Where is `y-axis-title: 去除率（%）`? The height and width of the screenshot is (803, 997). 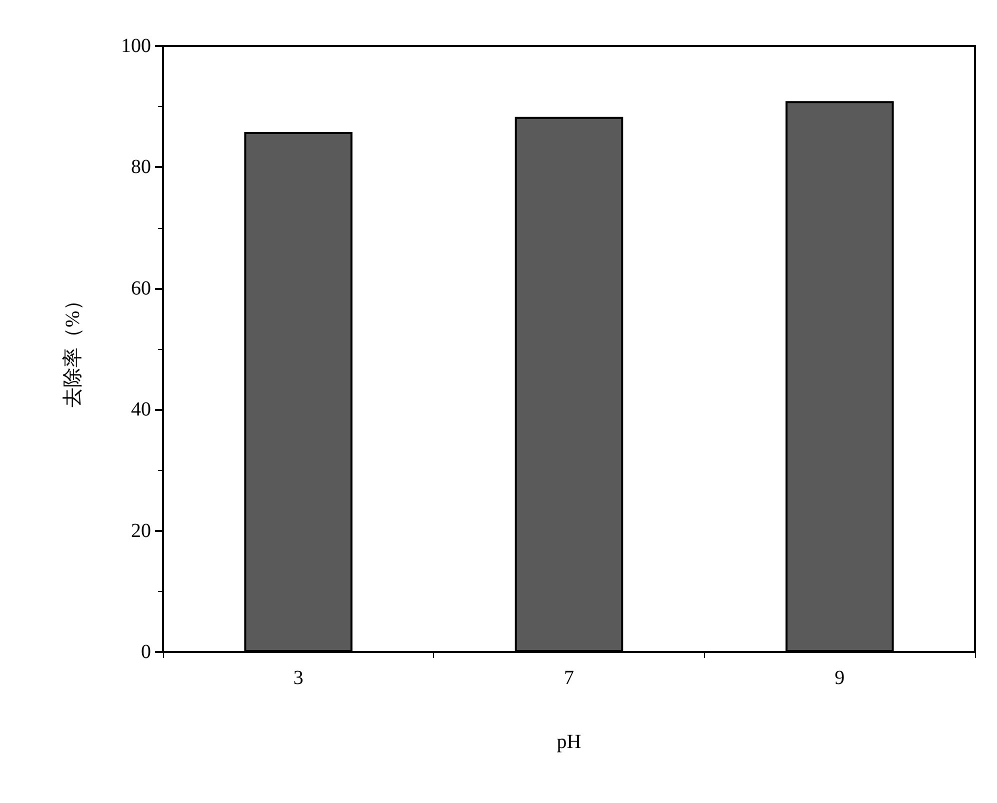 y-axis-title: 去除率（%） is located at coordinates (73, 349).